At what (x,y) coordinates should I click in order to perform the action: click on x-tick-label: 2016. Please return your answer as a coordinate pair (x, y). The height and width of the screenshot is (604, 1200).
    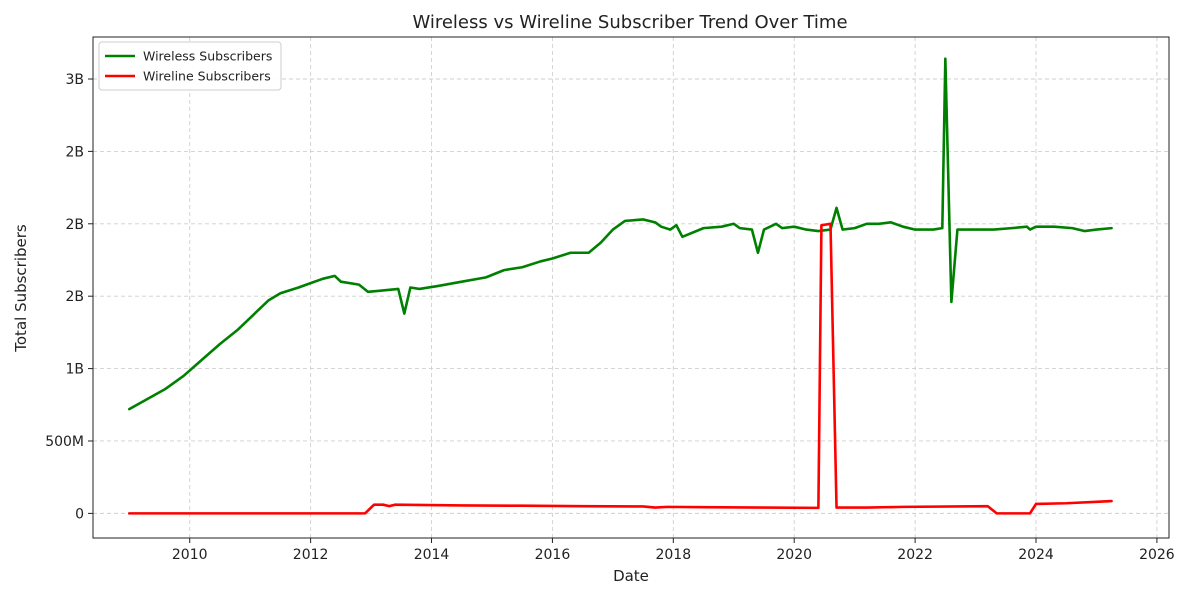
    Looking at the image, I should click on (553, 555).